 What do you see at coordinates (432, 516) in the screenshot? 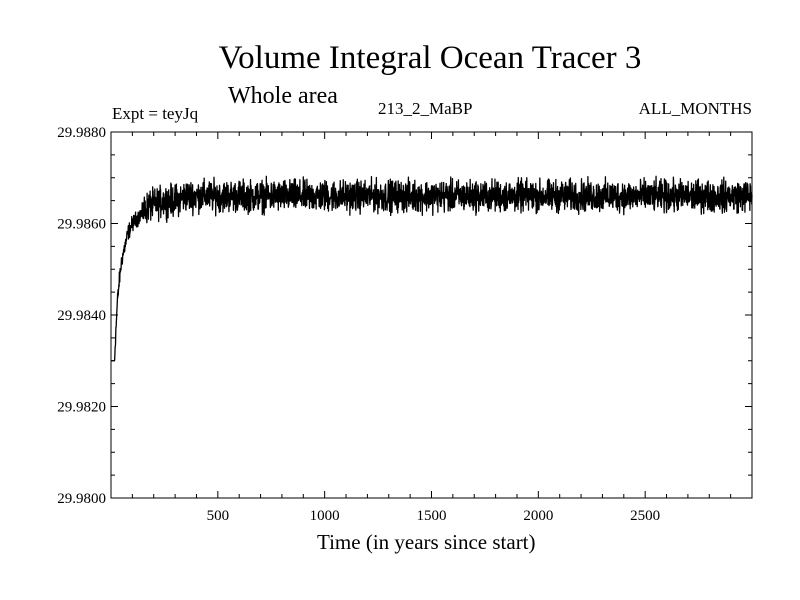
I see `x-tick-label: 1500` at bounding box center [432, 516].